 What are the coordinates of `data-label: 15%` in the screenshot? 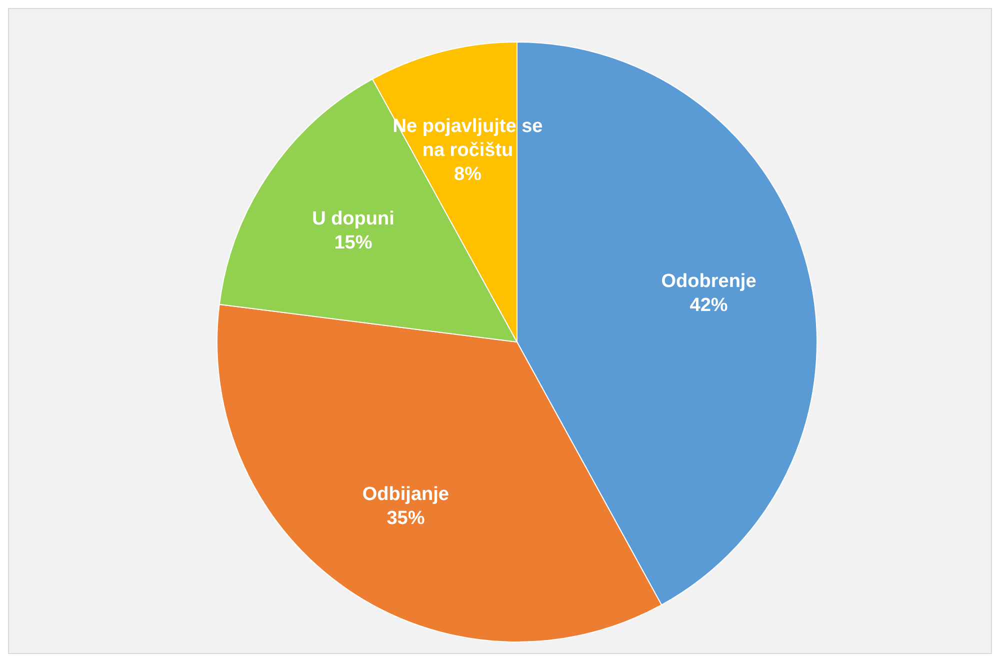 It's located at (353, 243).